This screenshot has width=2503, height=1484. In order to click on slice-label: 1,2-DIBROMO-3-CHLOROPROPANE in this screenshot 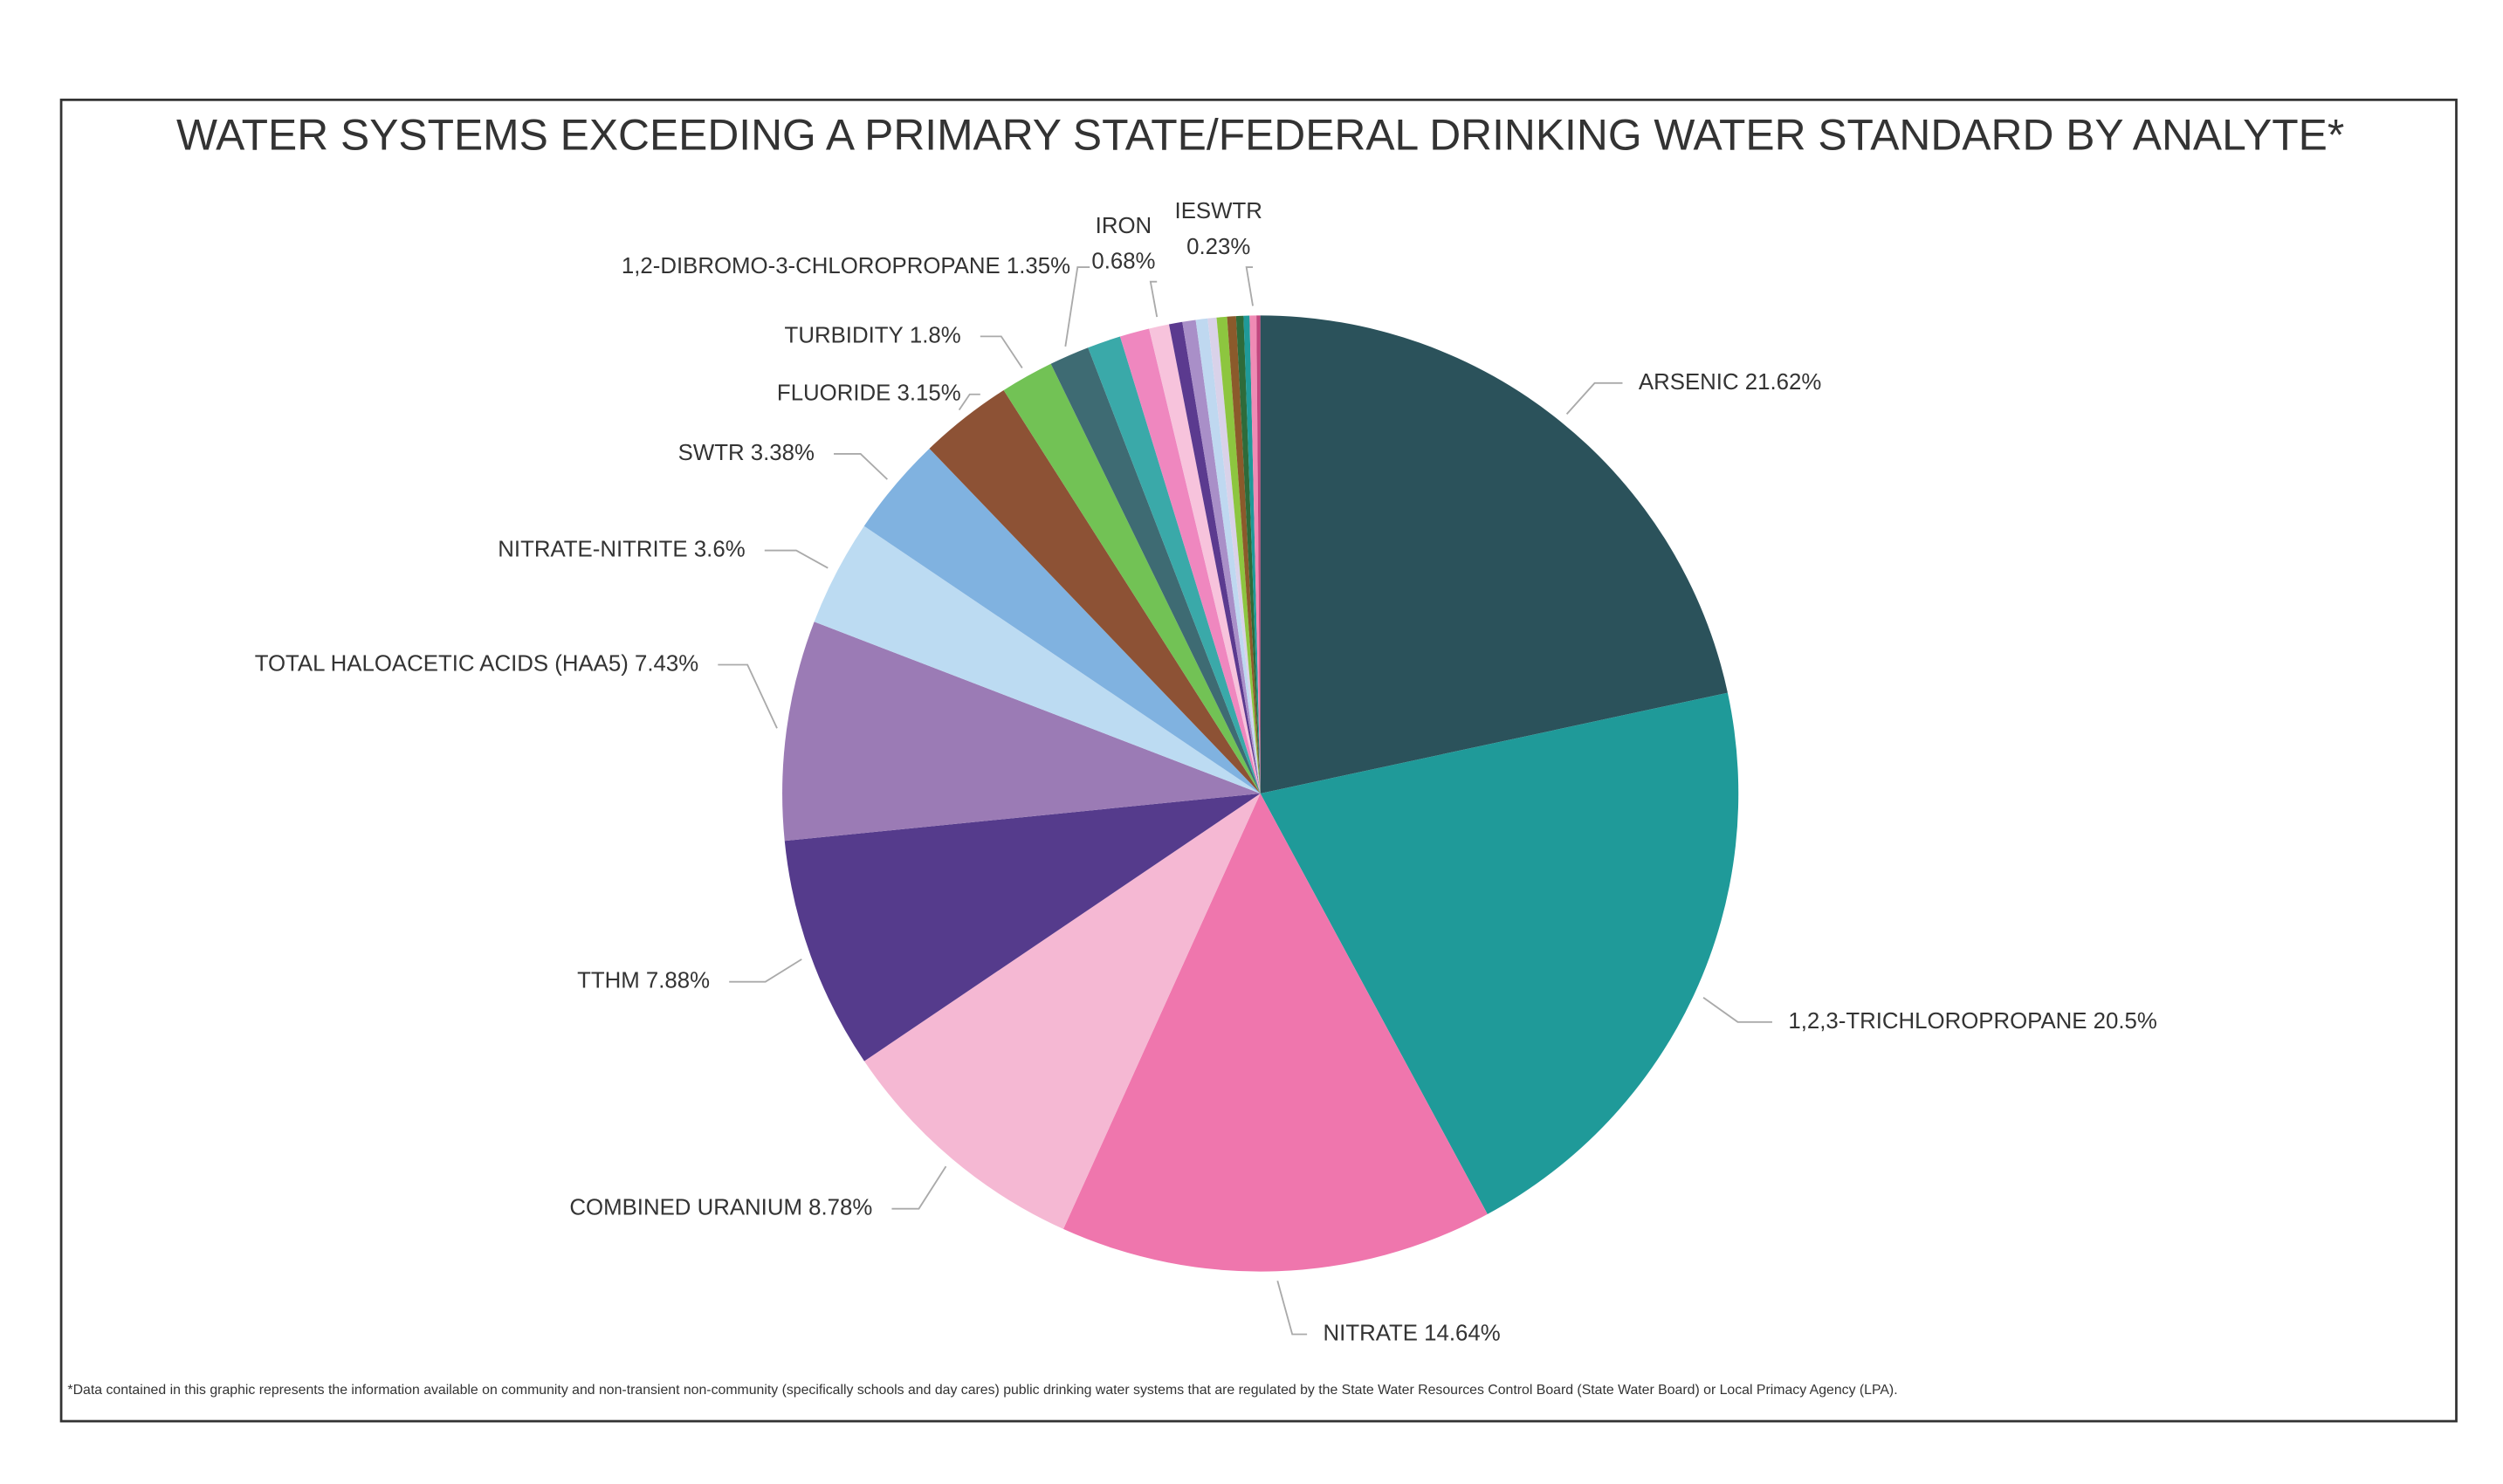, I will do `click(811, 266)`.